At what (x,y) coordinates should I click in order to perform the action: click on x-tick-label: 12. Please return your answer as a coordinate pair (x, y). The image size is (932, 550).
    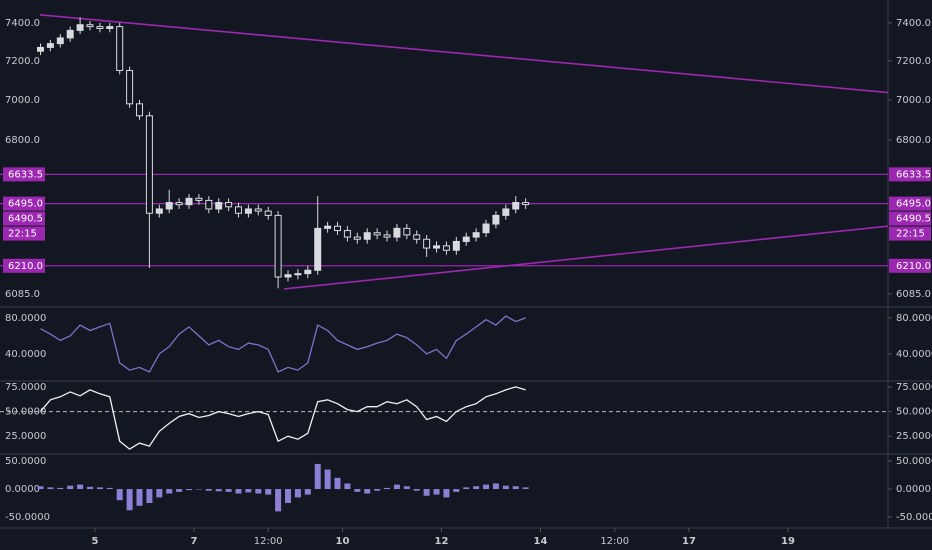
    Looking at the image, I should click on (442, 541).